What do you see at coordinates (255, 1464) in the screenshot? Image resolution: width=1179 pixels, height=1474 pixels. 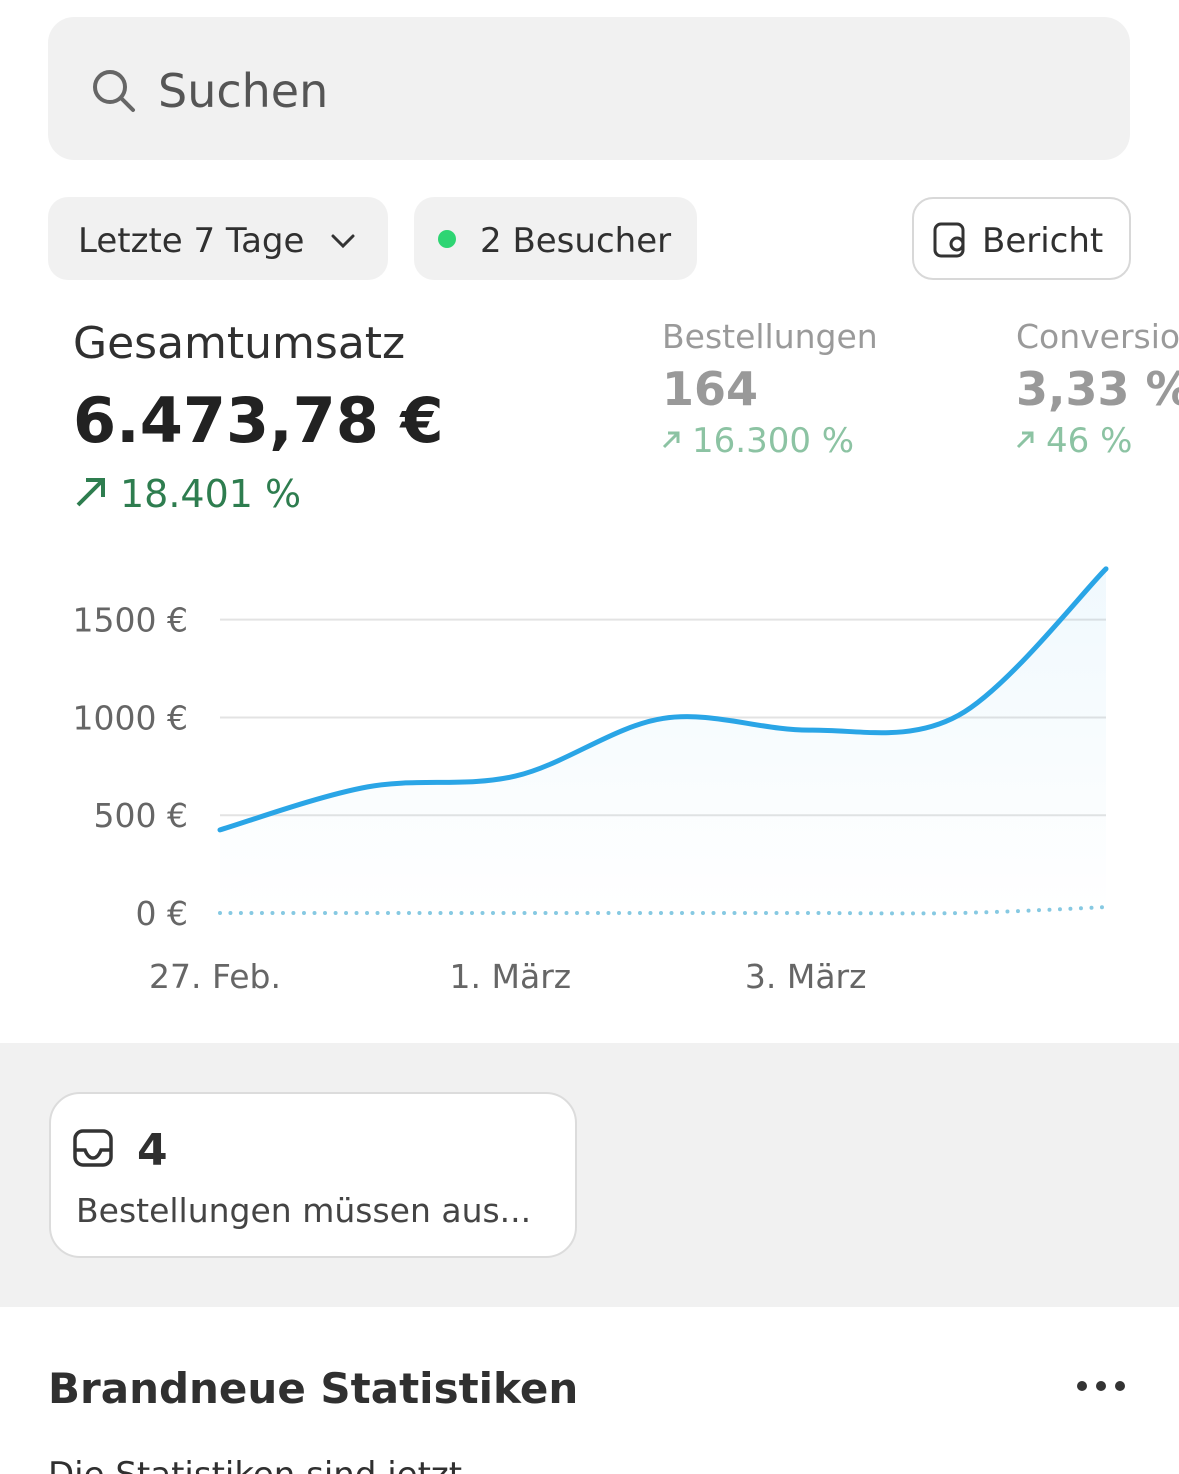 I see `section-text: Die Statistiken sind jetzt` at bounding box center [255, 1464].